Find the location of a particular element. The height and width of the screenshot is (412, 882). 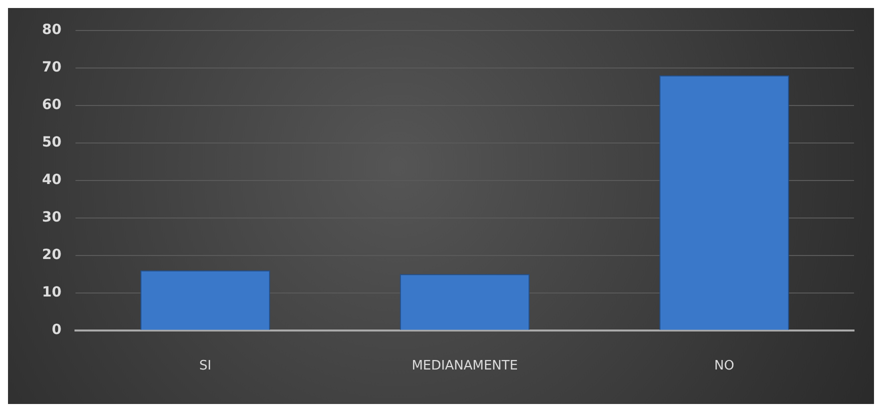

y-tick-label: 80 is located at coordinates (52, 30).